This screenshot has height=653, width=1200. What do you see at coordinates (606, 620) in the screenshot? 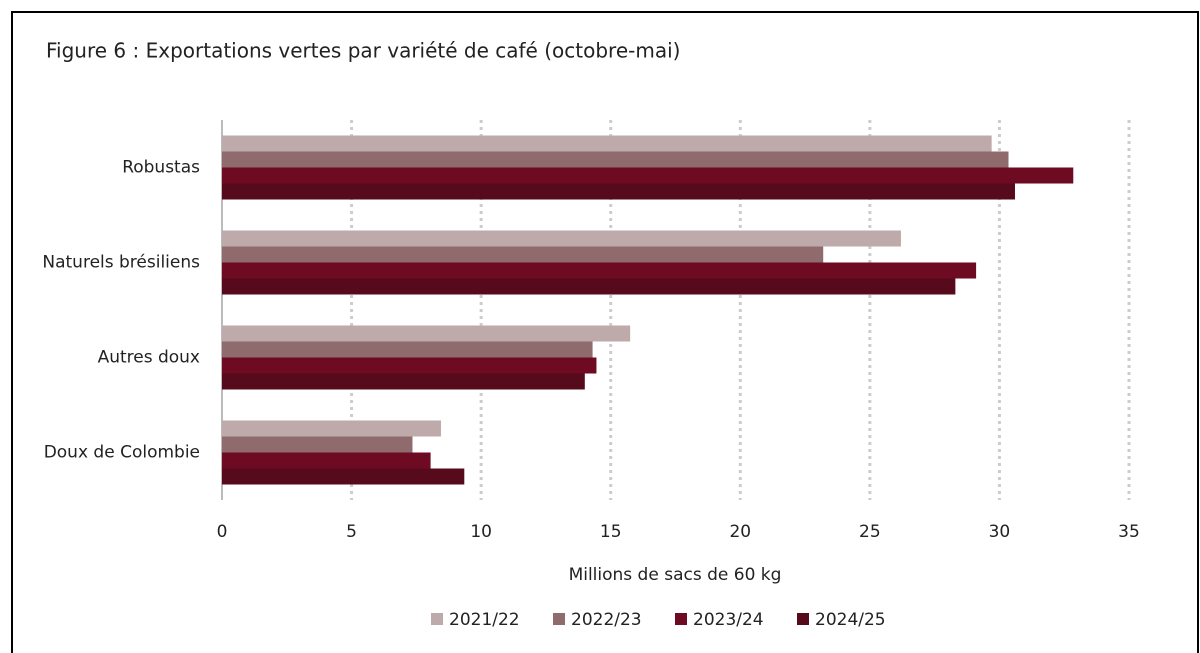
I see `legend-label: 2022/23` at bounding box center [606, 620].